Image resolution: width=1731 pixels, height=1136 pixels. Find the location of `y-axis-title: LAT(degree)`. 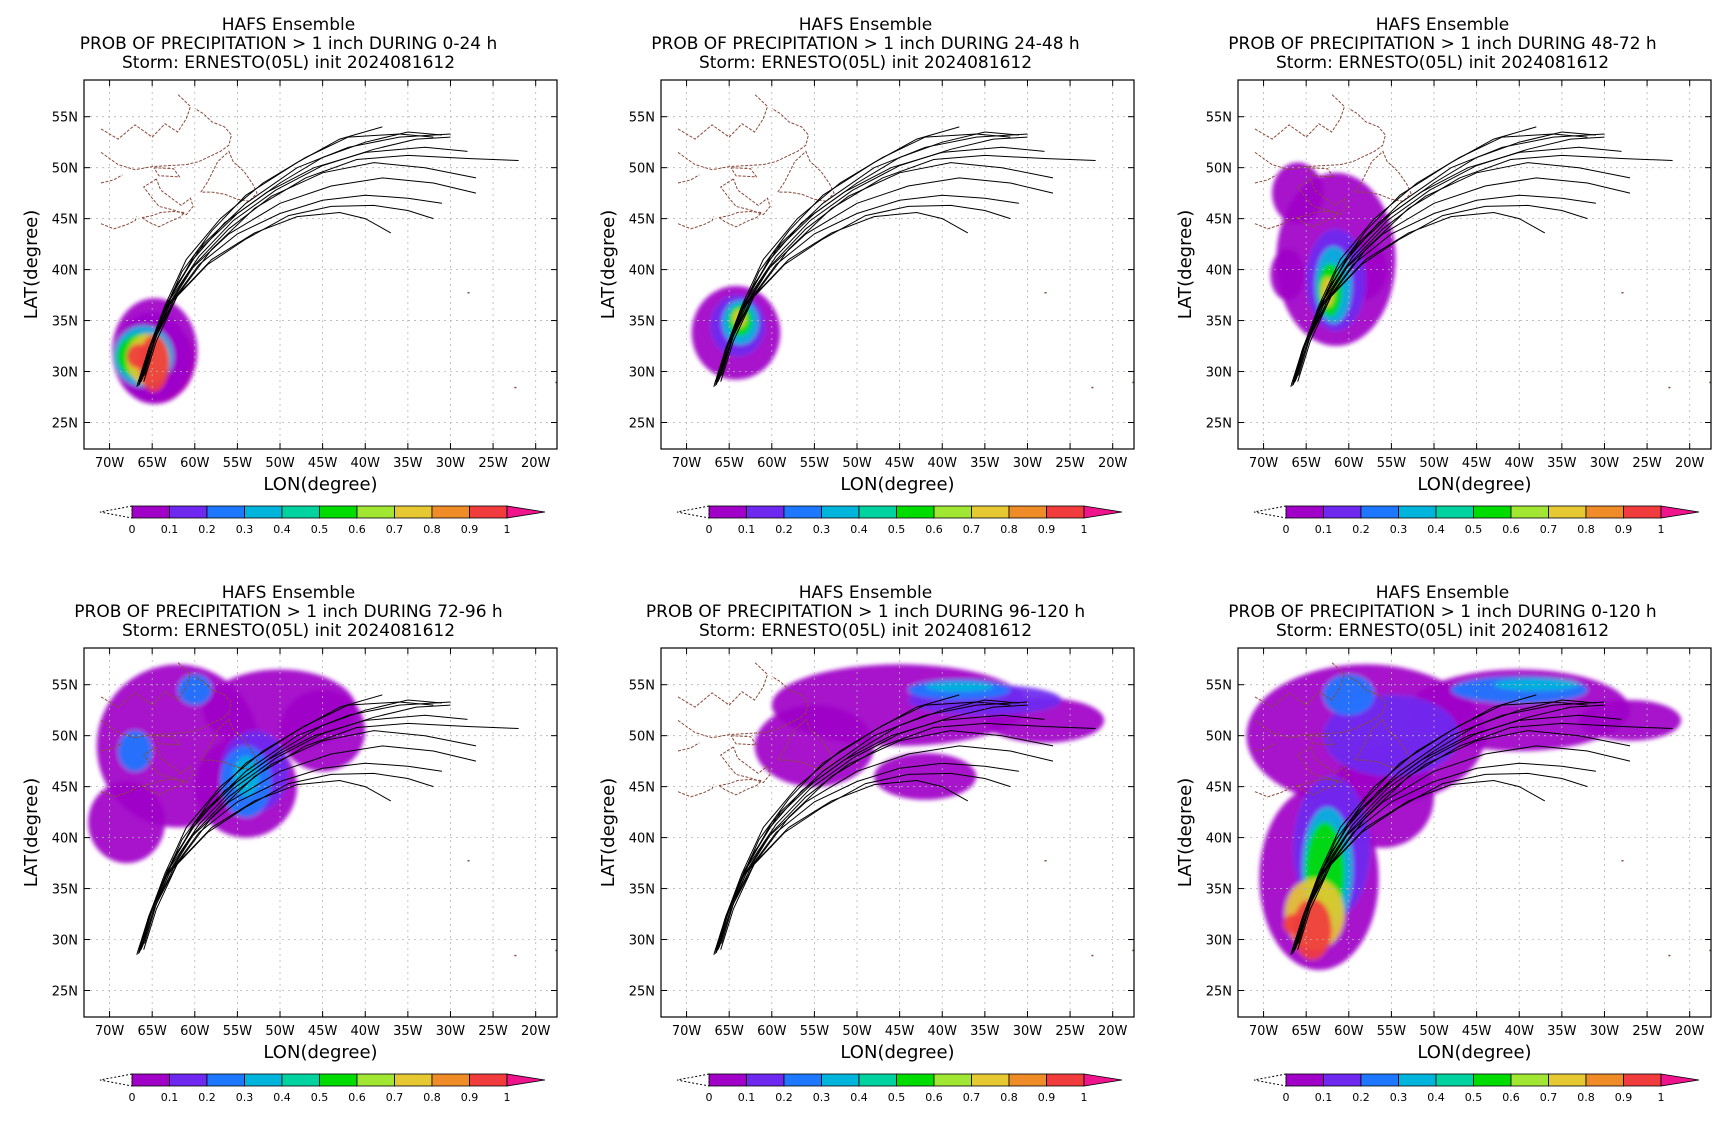

y-axis-title: LAT(degree) is located at coordinates (1185, 264).